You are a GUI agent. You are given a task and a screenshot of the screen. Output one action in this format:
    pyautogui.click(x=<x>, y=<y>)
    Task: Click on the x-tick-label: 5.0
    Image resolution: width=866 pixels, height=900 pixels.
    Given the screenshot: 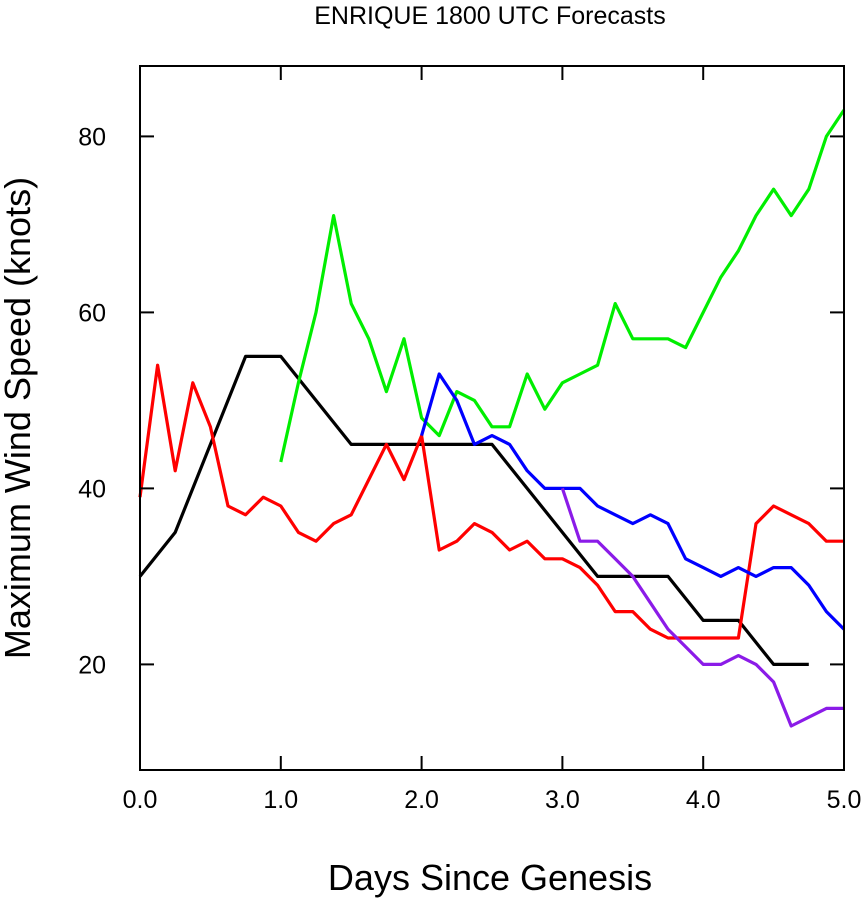 What is the action you would take?
    pyautogui.click(x=844, y=800)
    